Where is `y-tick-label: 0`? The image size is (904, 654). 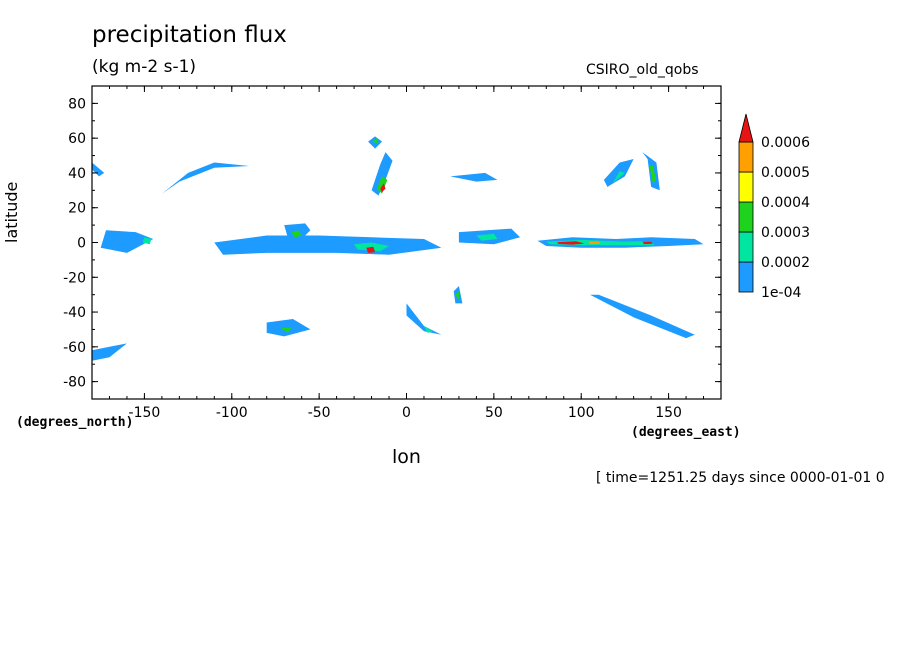
y-tick-label: 0 is located at coordinates (81, 244).